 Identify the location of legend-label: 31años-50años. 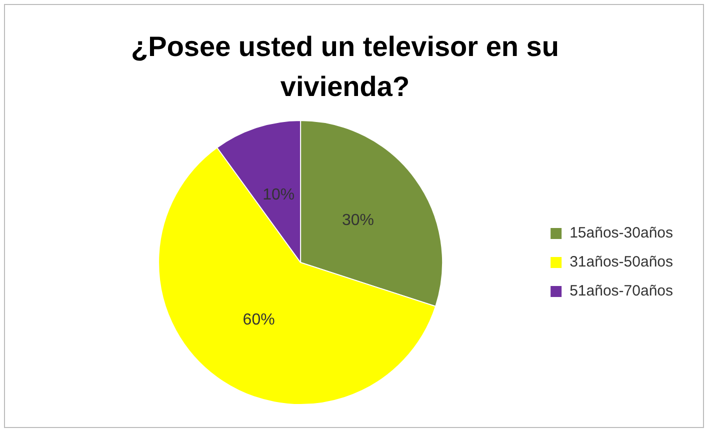
(622, 262).